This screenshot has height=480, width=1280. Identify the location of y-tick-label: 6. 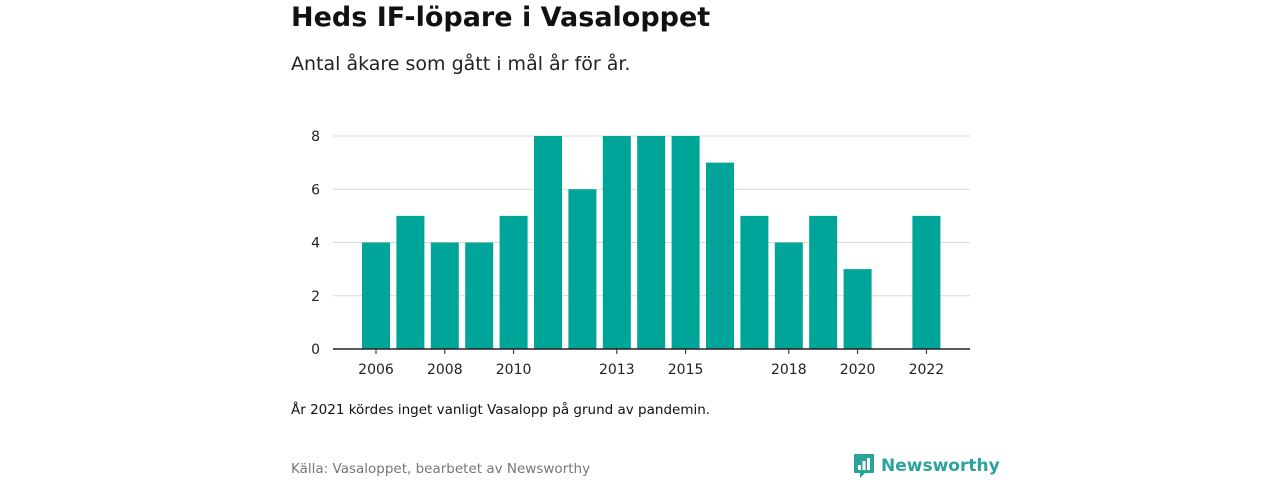
(315, 190).